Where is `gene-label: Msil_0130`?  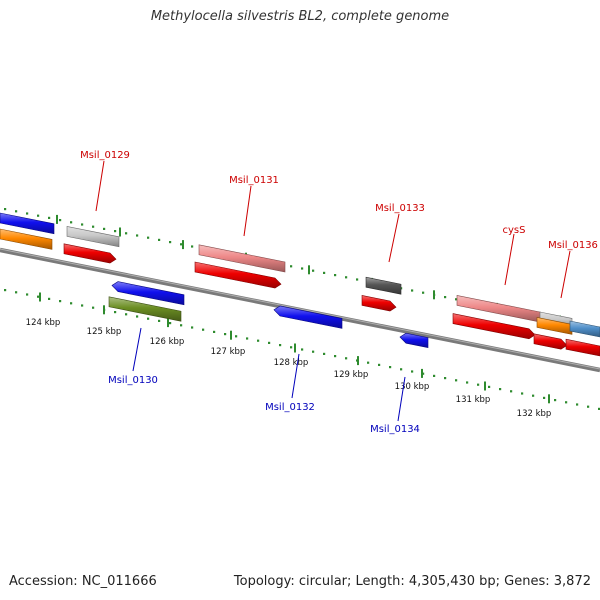
gene-label: Msil_0130 is located at coordinates (133, 380).